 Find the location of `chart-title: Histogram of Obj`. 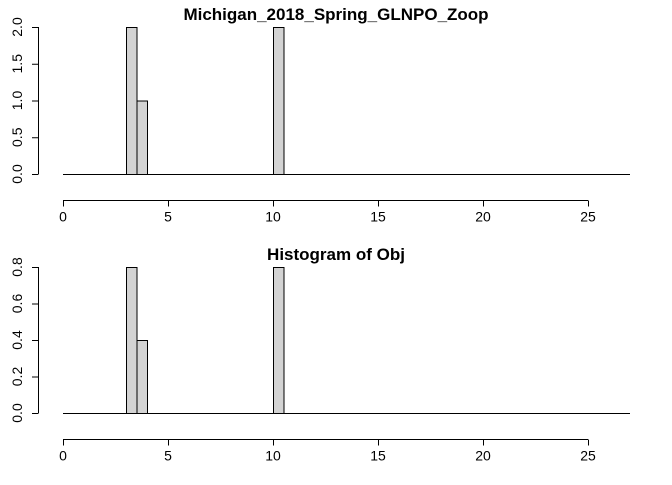

chart-title: Histogram of Obj is located at coordinates (336, 254).